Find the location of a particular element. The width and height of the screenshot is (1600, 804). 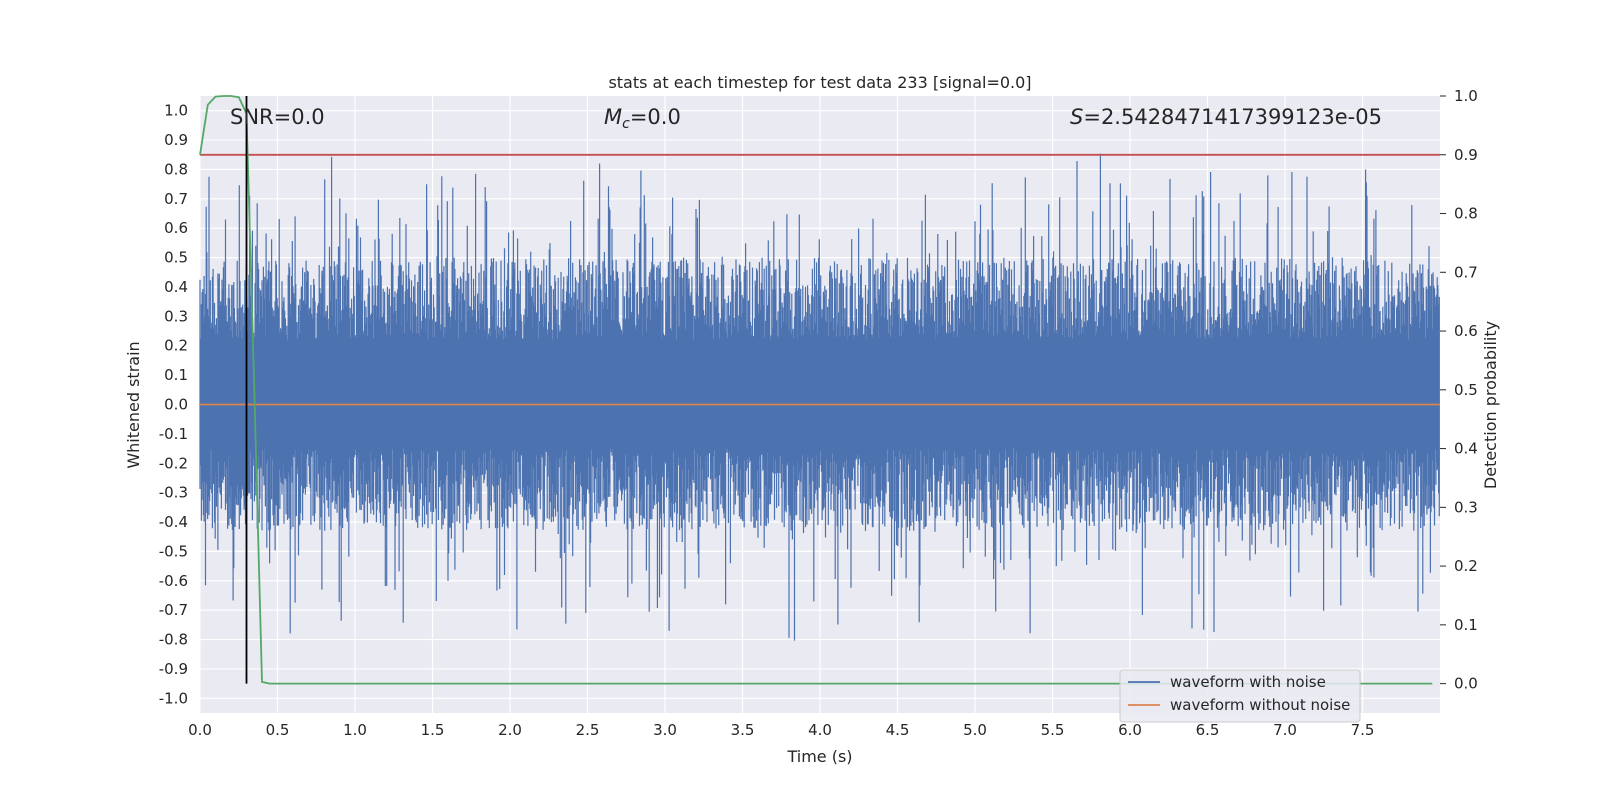

y-tick-label: -0.5 is located at coordinates (173, 551).